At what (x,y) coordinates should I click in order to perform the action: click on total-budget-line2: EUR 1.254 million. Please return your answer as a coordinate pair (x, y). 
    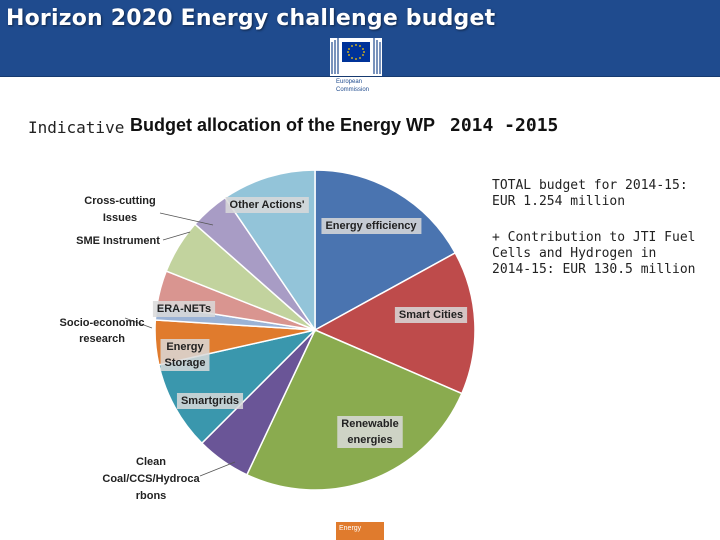
    Looking at the image, I should click on (559, 201).